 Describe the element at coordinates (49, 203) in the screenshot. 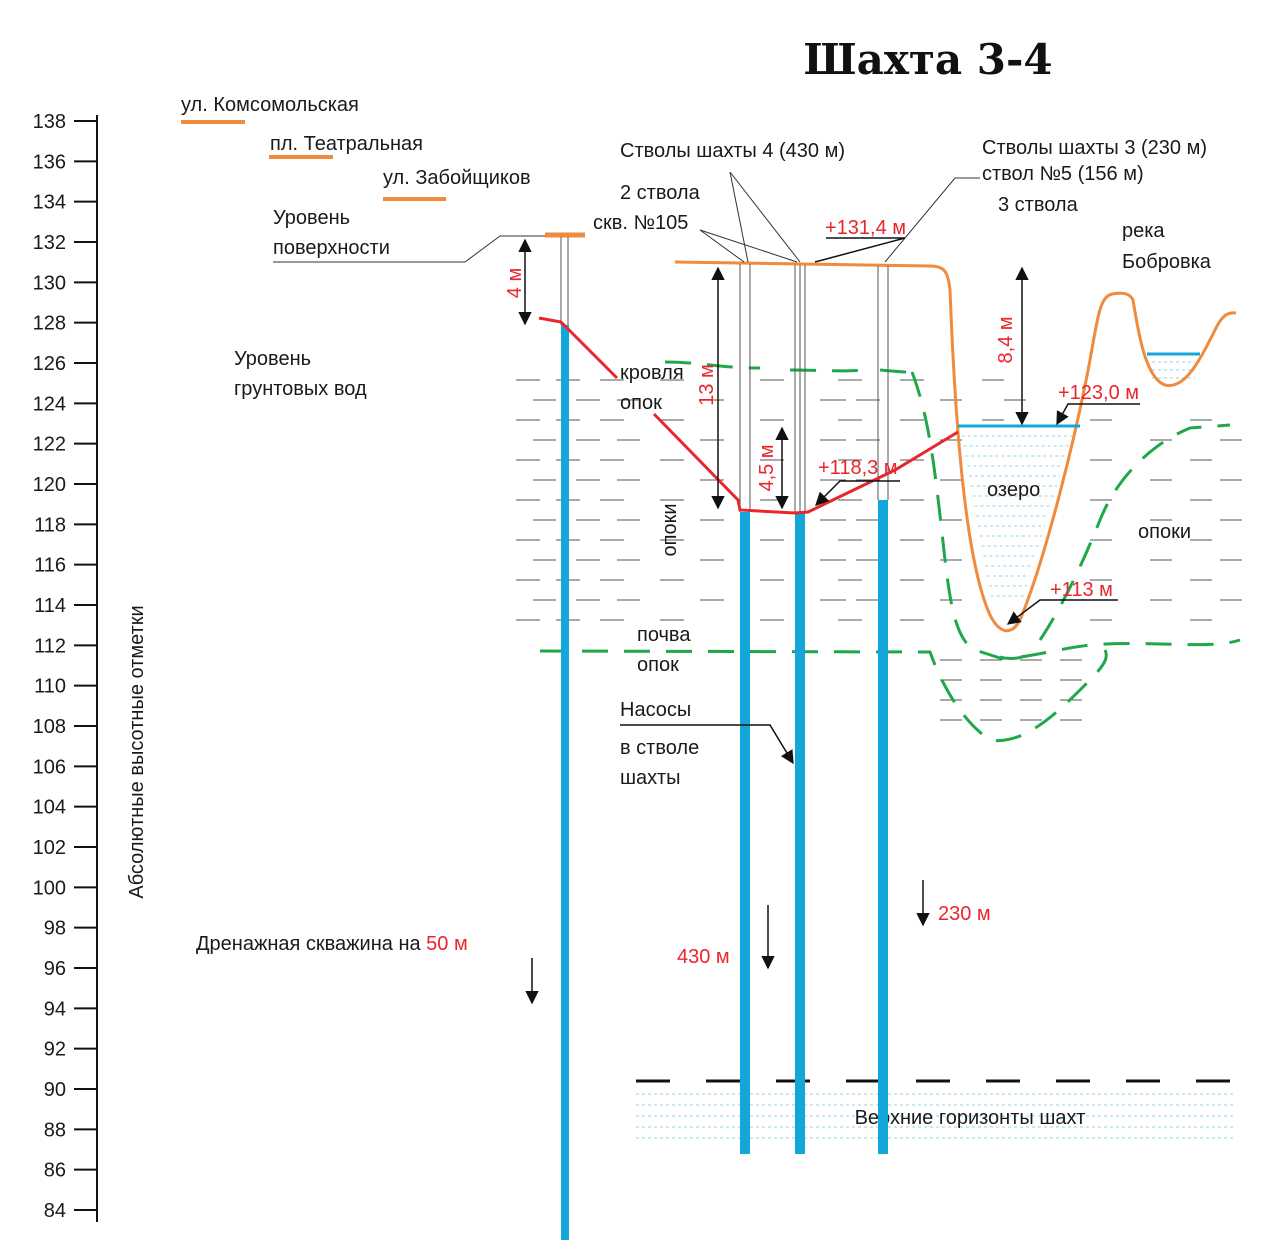

I see `axis-tick-label: 134` at that location.